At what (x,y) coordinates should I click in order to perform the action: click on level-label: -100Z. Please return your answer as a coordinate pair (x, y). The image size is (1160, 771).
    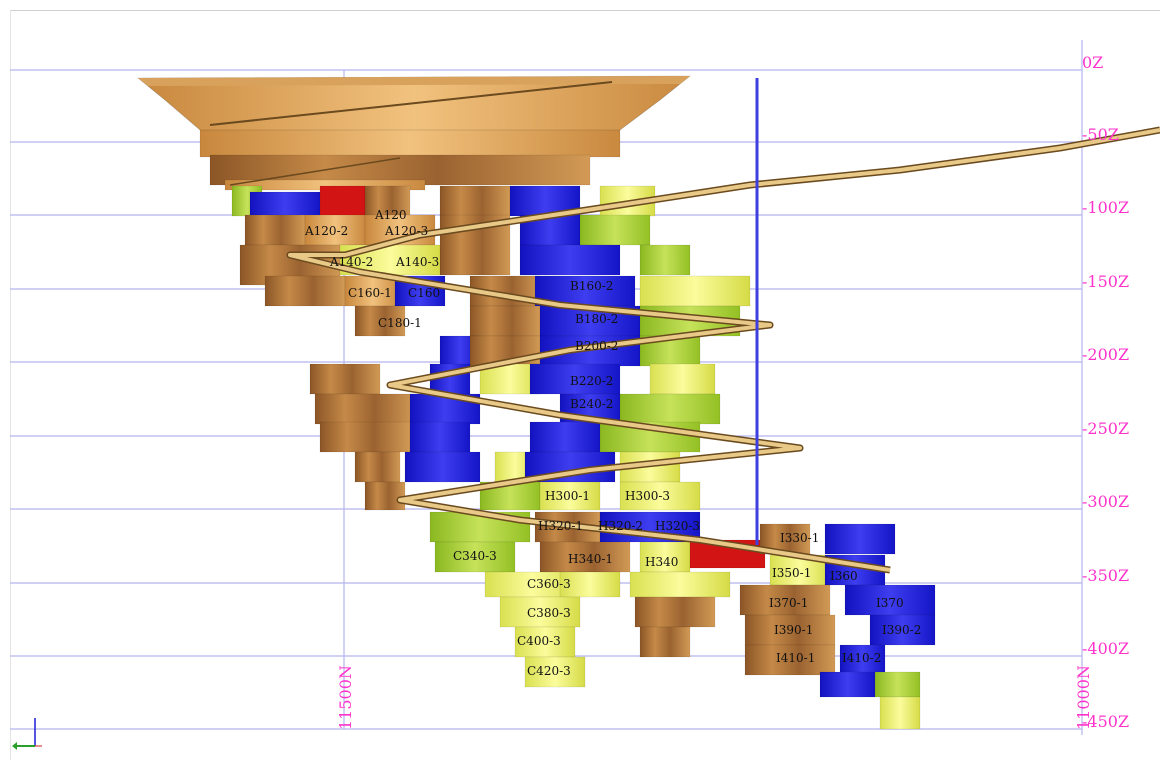
    Looking at the image, I should click on (1105, 207).